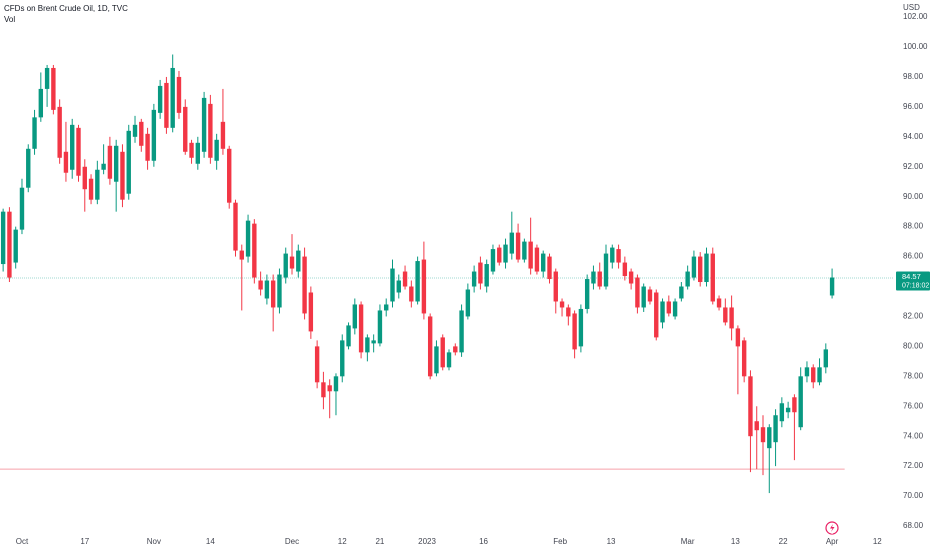  Describe the element at coordinates (483, 541) in the screenshot. I see `x-tick-label: 16` at that location.